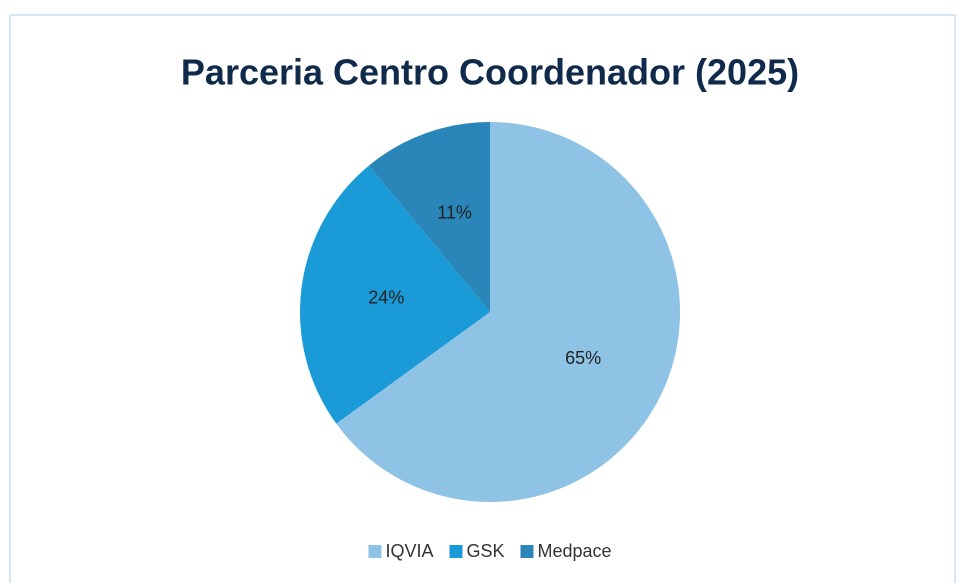  I want to click on data-label: 11%, so click(454, 212).